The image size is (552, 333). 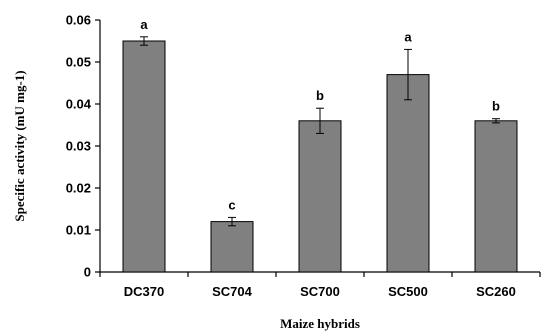 What do you see at coordinates (320, 291) in the screenshot?
I see `x-tick-label: SC700` at bounding box center [320, 291].